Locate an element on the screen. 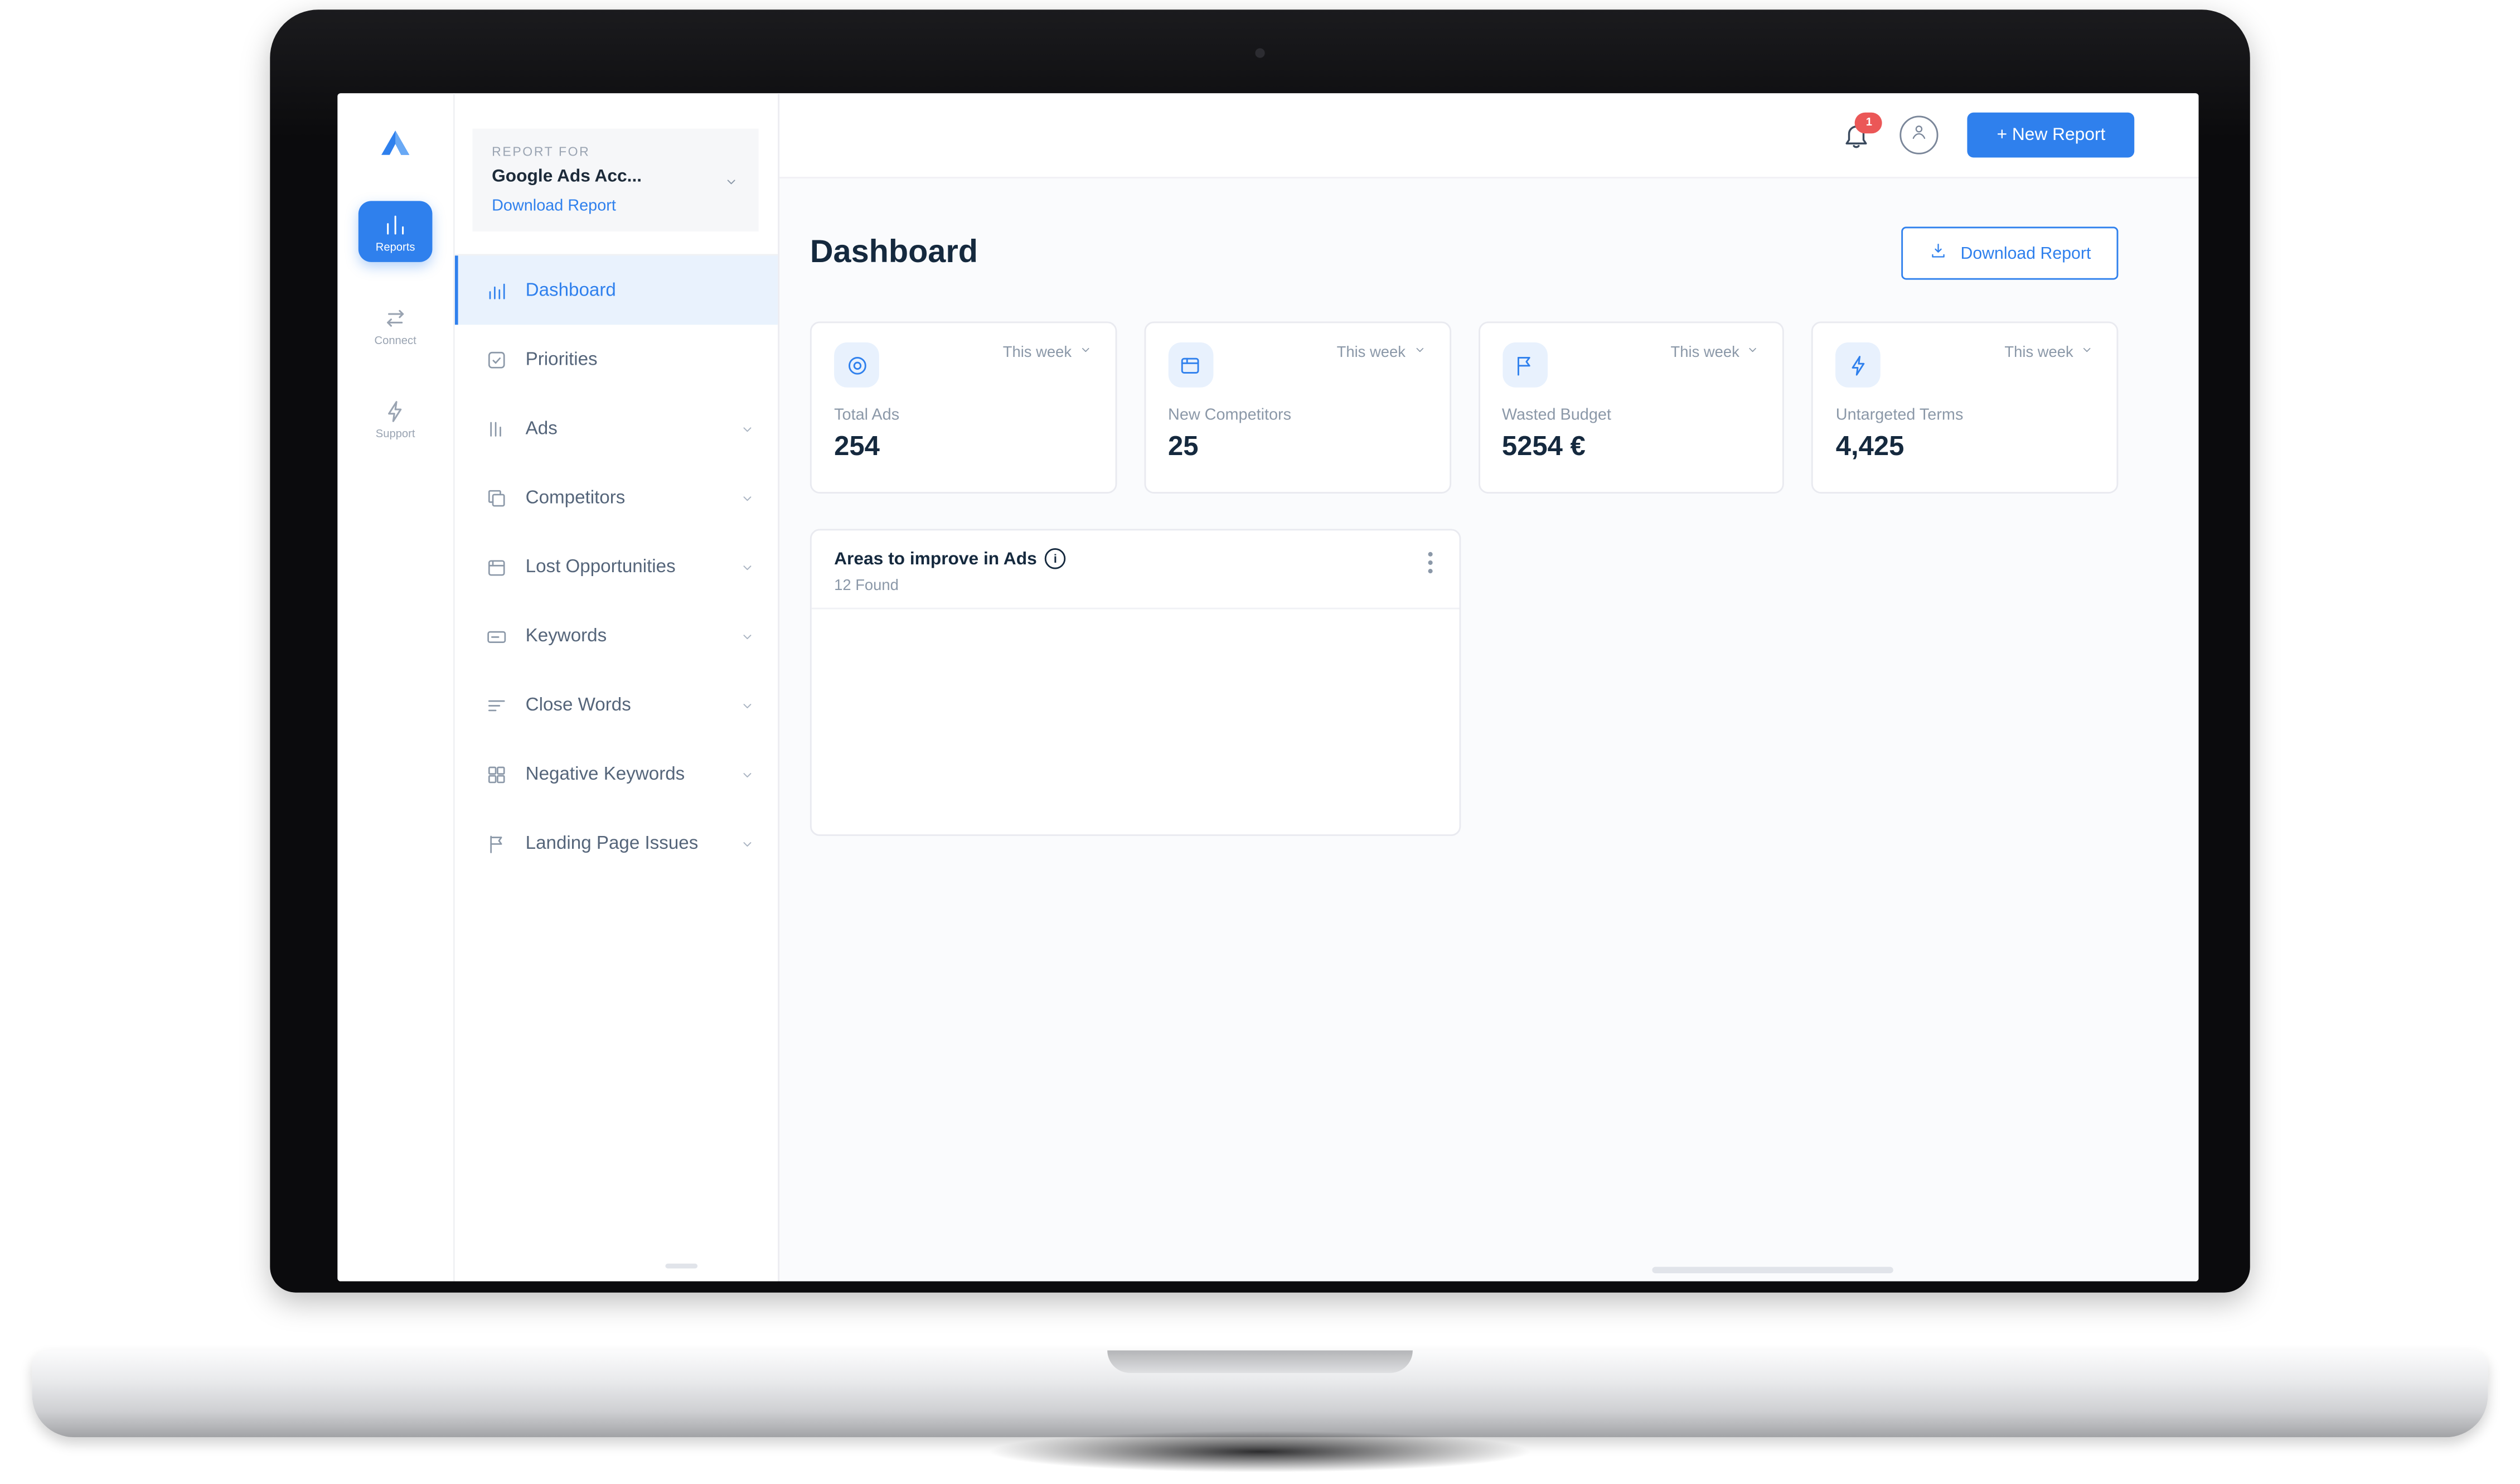 This screenshot has width=2520, height=1484. rail-item-support: Support is located at coordinates (395, 419).